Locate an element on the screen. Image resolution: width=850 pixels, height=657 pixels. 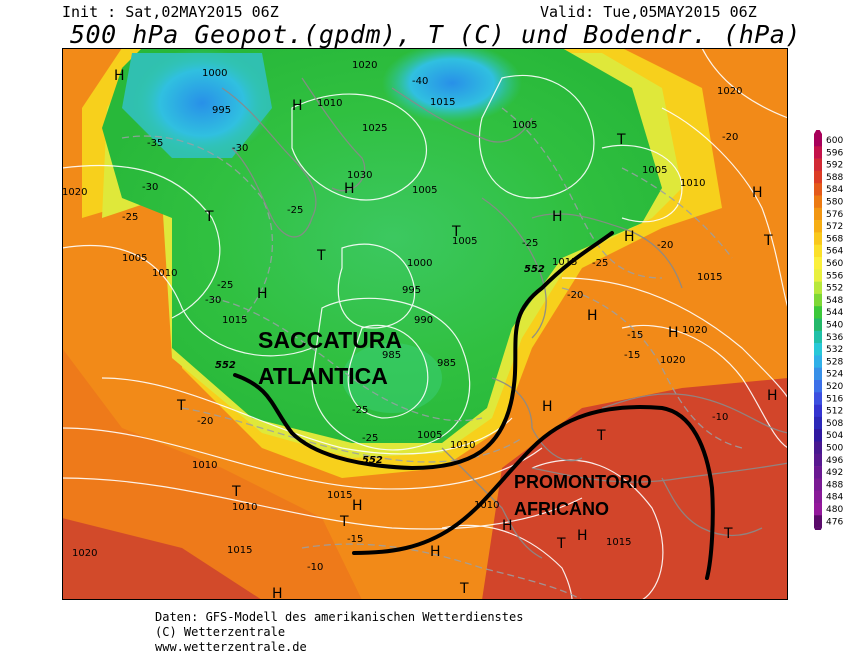
legend-value: 556 is located at coordinates (834, 276).